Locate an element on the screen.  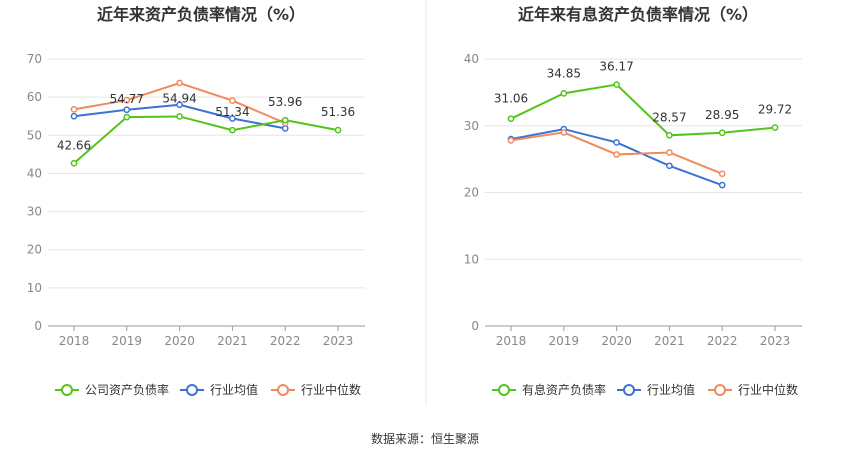
y-tick-label: 70 is located at coordinates (34, 59).